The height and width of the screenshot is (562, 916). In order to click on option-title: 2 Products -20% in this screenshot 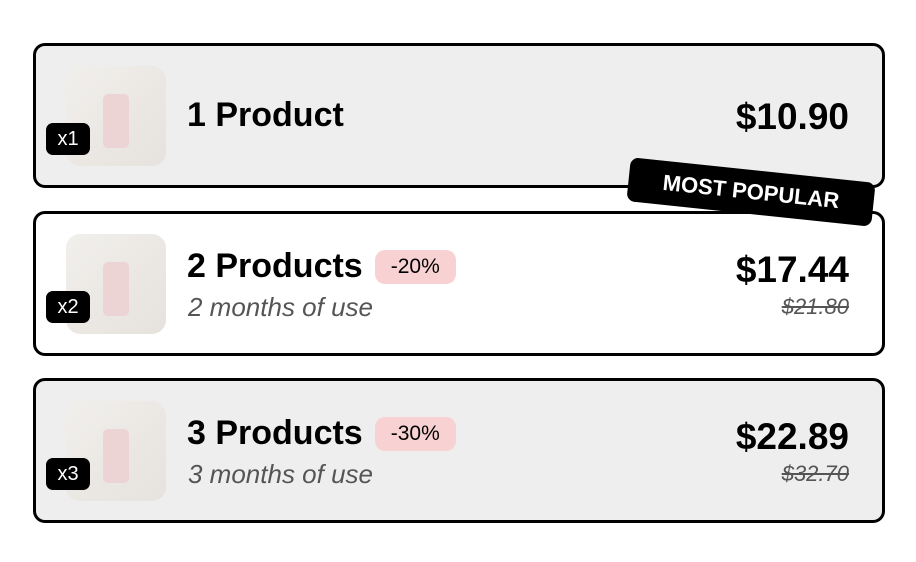, I will do `click(321, 266)`.